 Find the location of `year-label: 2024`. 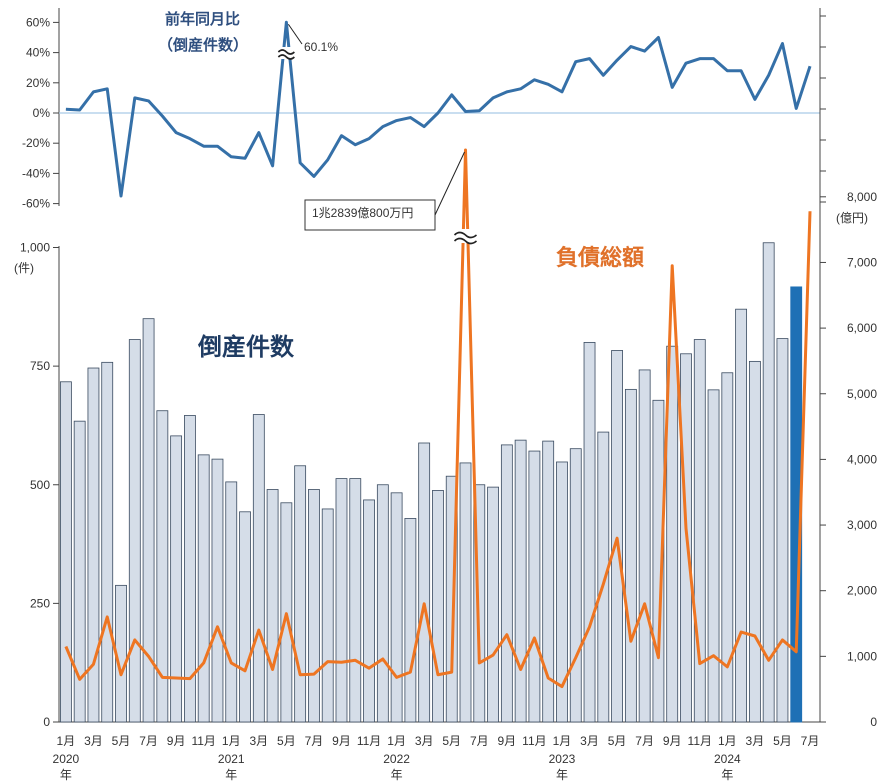

year-label: 2024 is located at coordinates (727, 759).